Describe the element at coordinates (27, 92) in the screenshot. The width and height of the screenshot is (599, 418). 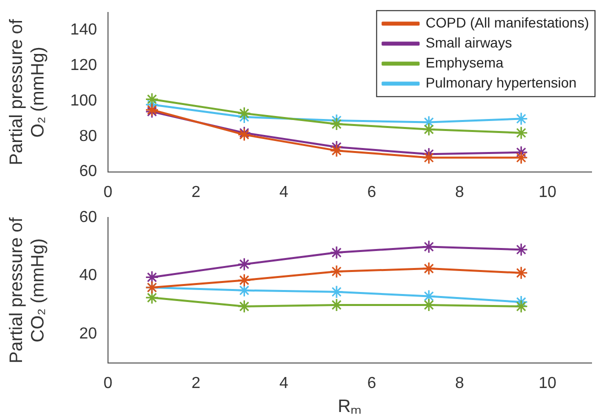
I see `y-axis-title: Partial pressure of O₂ (mmHg)` at that location.